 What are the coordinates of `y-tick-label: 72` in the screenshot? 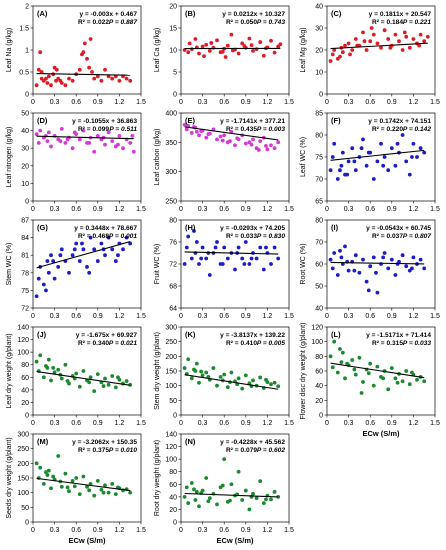 It's located at (173, 265).